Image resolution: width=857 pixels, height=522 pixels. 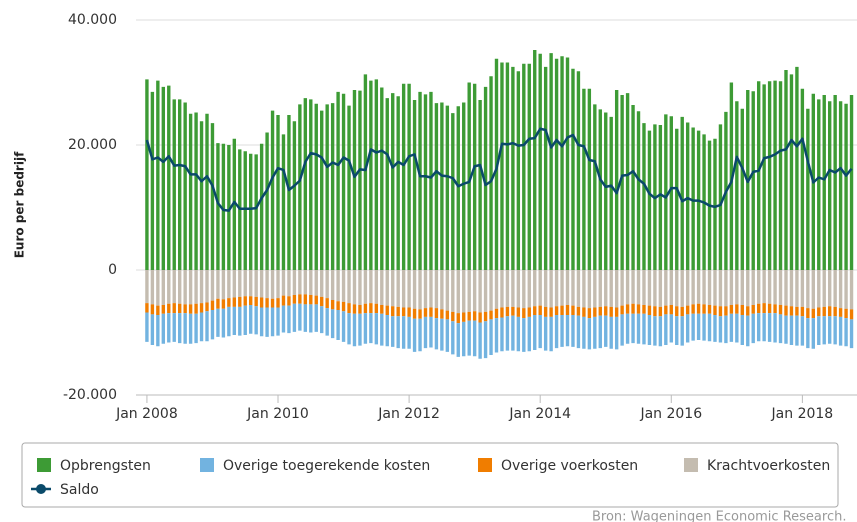 What do you see at coordinates (802, 414) in the screenshot?
I see `x-tick-label: Jan 2018` at bounding box center [802, 414].